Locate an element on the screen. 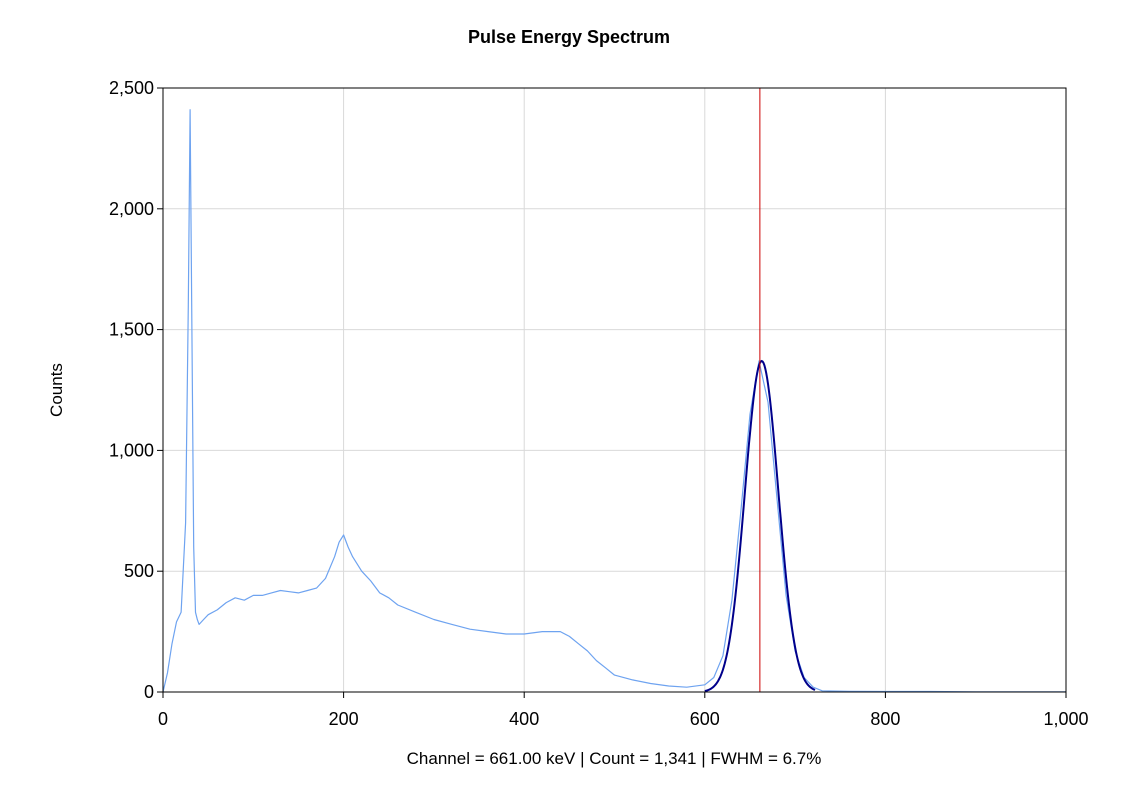  y-axis-ticks: 0 500 1,000 1,500 2,000 2,500 is located at coordinates (136, 390).